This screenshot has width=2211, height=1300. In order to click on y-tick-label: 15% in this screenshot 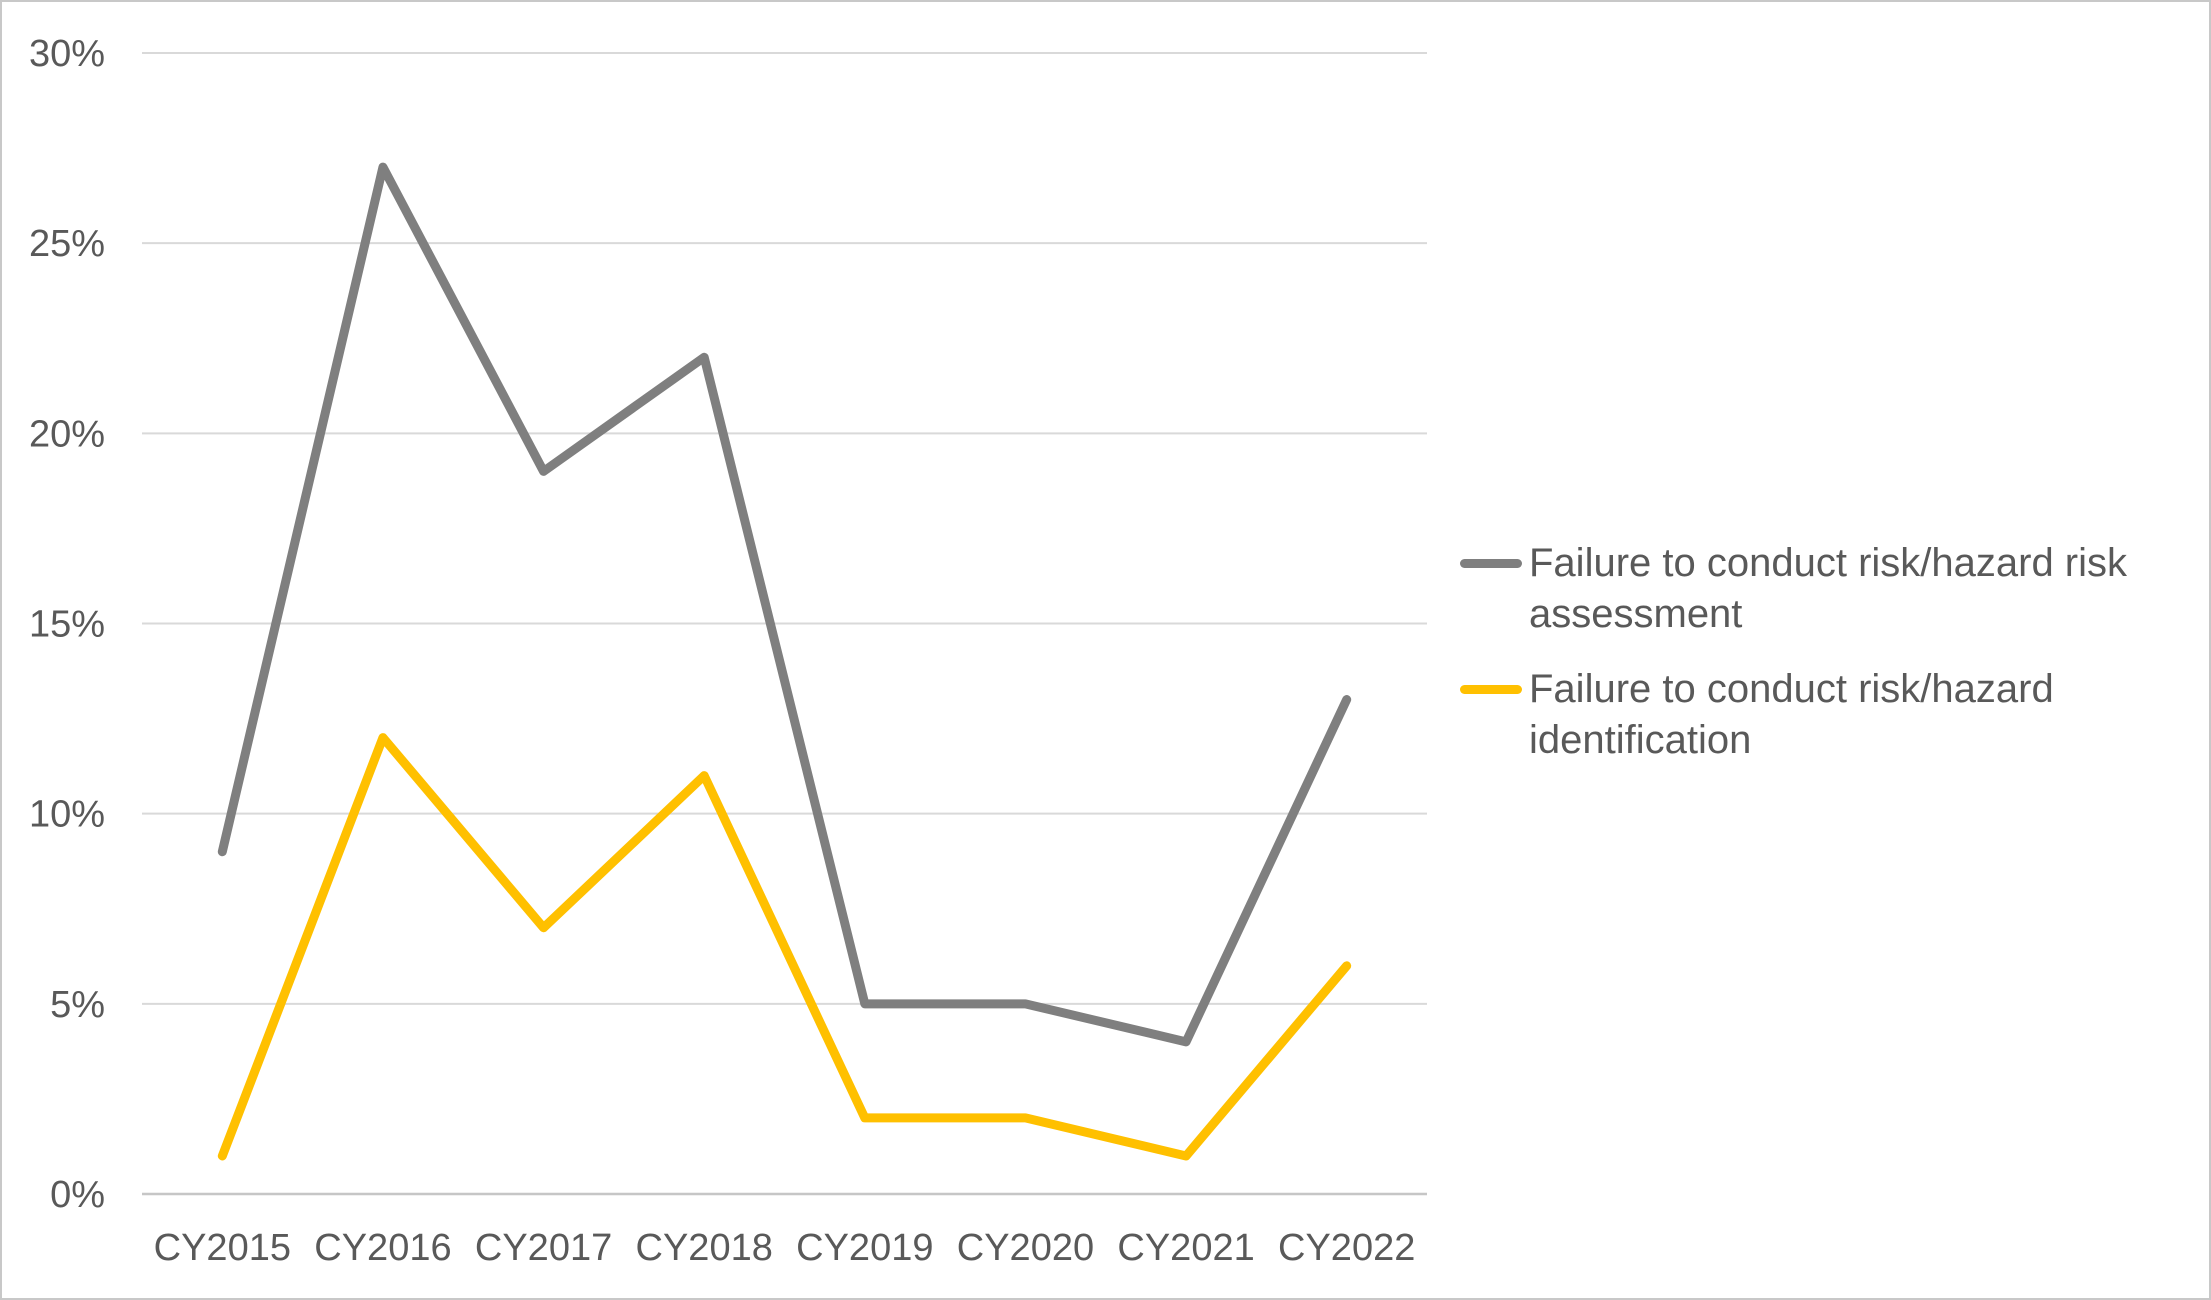, I will do `click(67, 625)`.